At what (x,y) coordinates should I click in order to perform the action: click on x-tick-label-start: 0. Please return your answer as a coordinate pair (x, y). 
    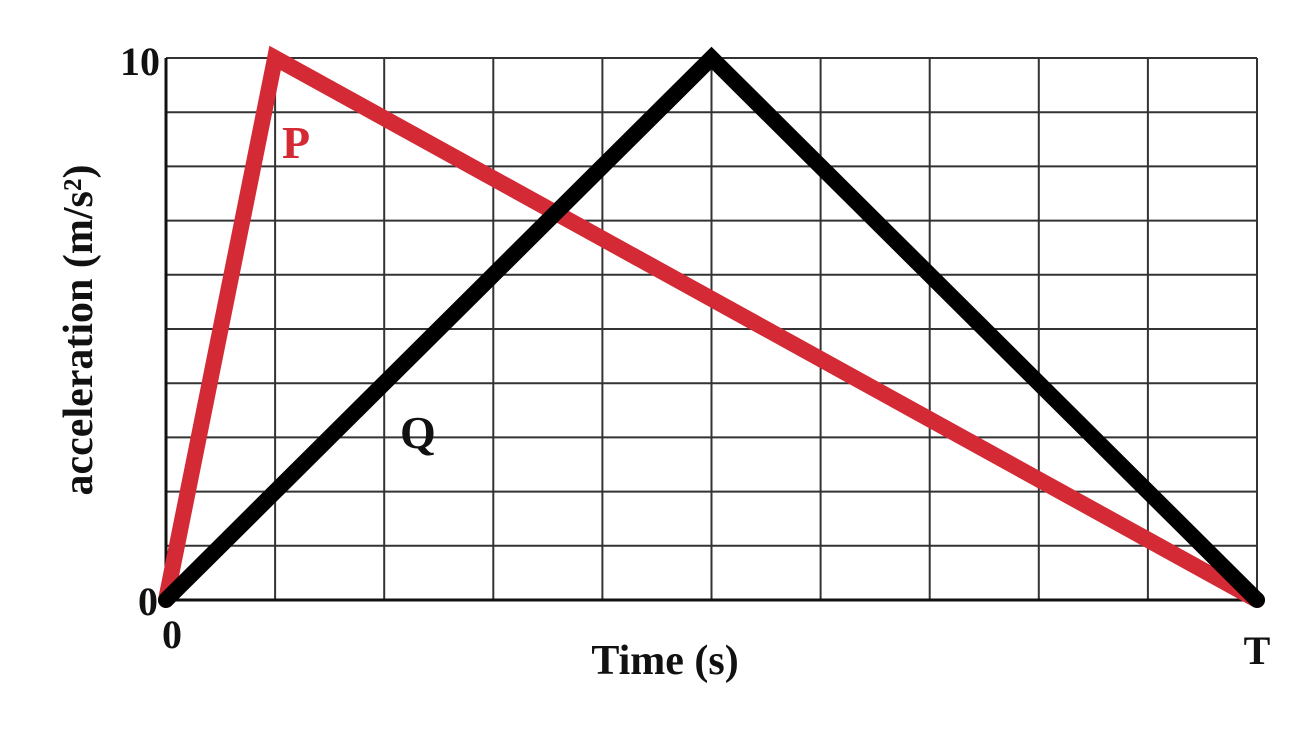
    Looking at the image, I should click on (172, 634).